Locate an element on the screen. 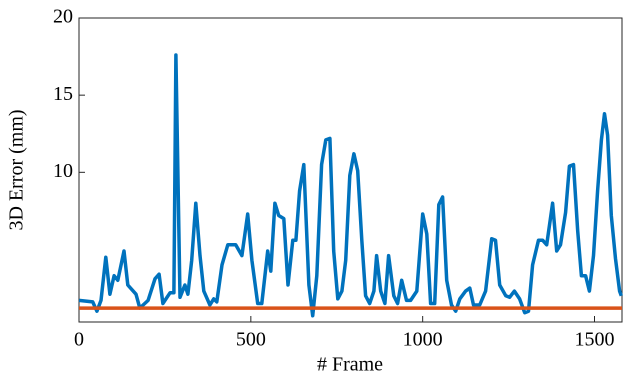 The image size is (624, 379). y-tick-label: 20 is located at coordinates (63, 17).